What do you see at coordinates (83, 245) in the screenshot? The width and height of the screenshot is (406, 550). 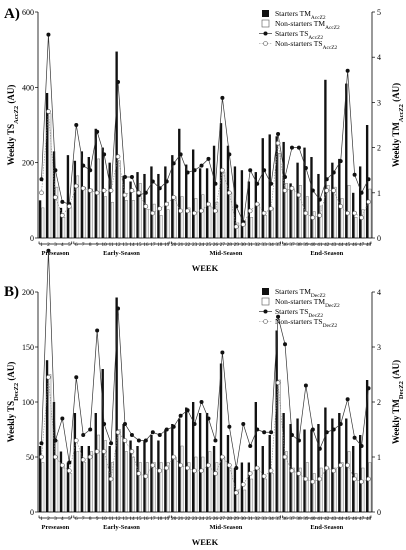 I see `x-tick-label: 7` at bounding box center [83, 245].